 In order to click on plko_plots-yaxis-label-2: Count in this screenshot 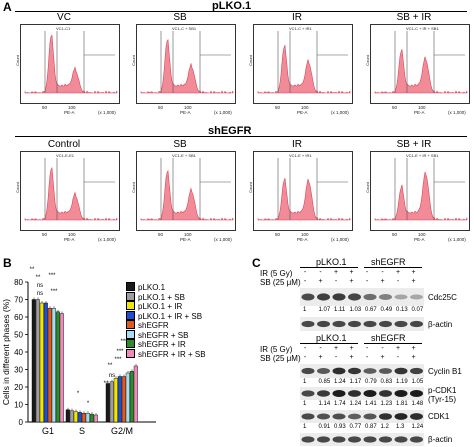, I will do `click(250, 60)`.